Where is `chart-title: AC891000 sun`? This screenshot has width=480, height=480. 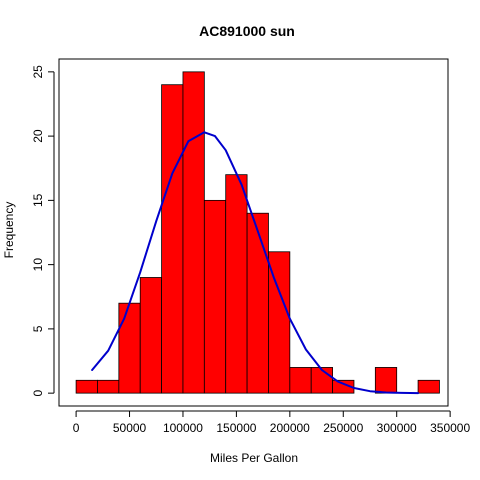
chart-title: AC891000 sun is located at coordinates (247, 31).